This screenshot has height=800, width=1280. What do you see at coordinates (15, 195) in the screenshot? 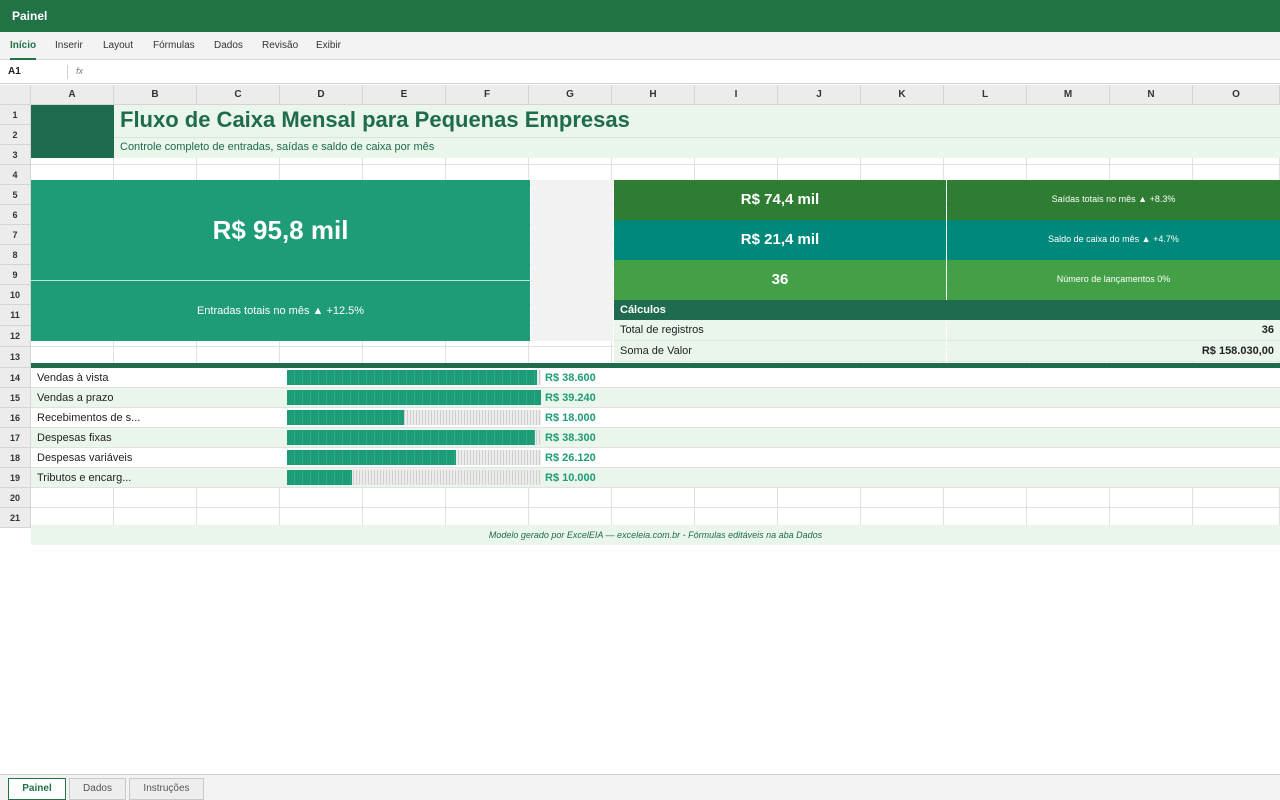
I see `row-header: 5` at bounding box center [15, 195].